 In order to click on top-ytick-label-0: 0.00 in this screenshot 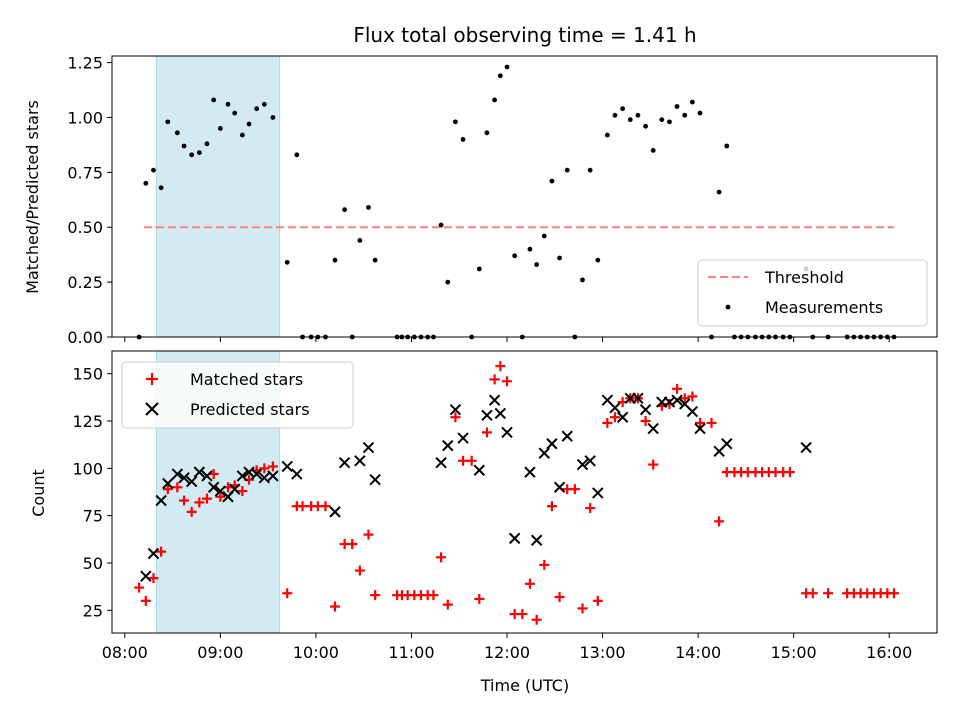, I will do `click(85, 337)`.